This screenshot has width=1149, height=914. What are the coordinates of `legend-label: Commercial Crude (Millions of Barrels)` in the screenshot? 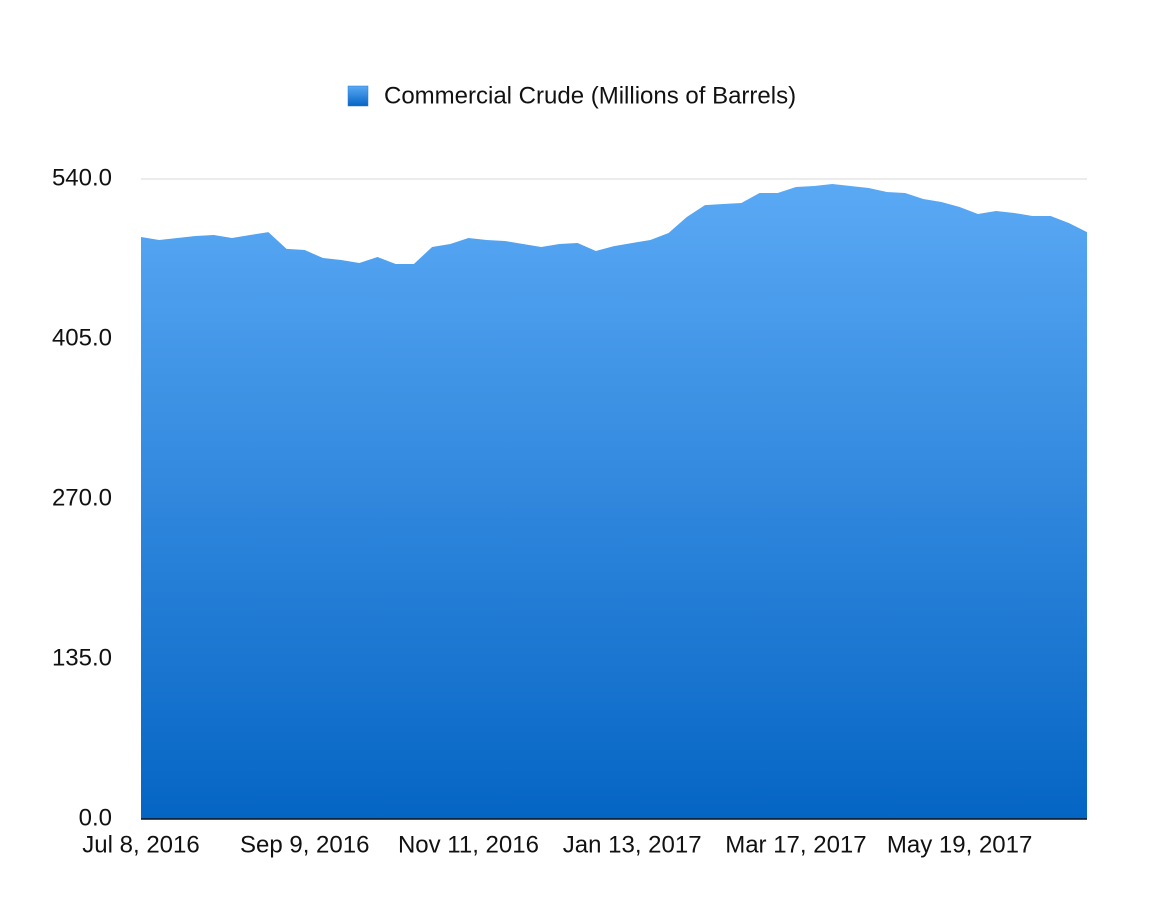 It's located at (590, 95).